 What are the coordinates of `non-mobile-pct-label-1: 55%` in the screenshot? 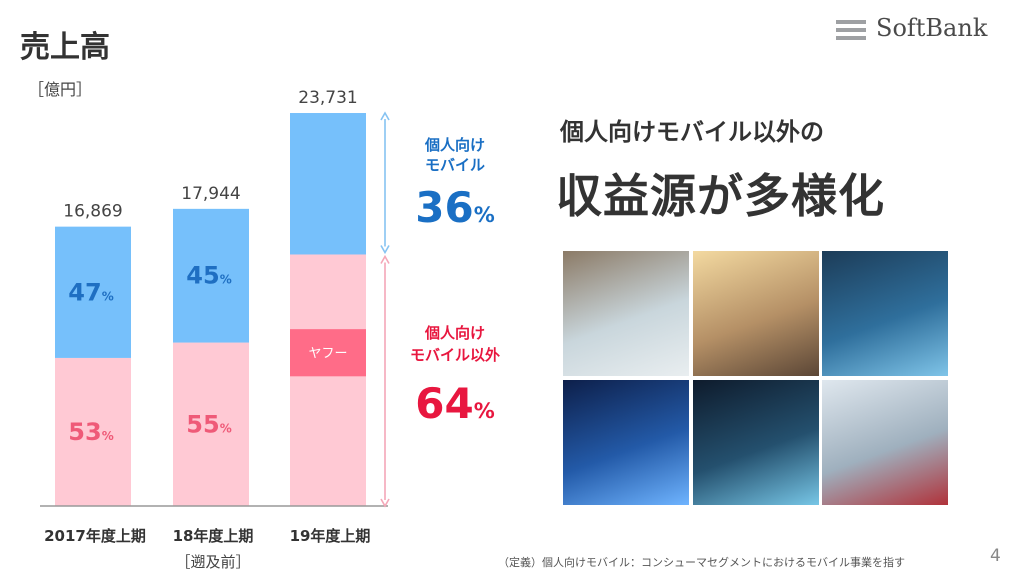 It's located at (208, 424).